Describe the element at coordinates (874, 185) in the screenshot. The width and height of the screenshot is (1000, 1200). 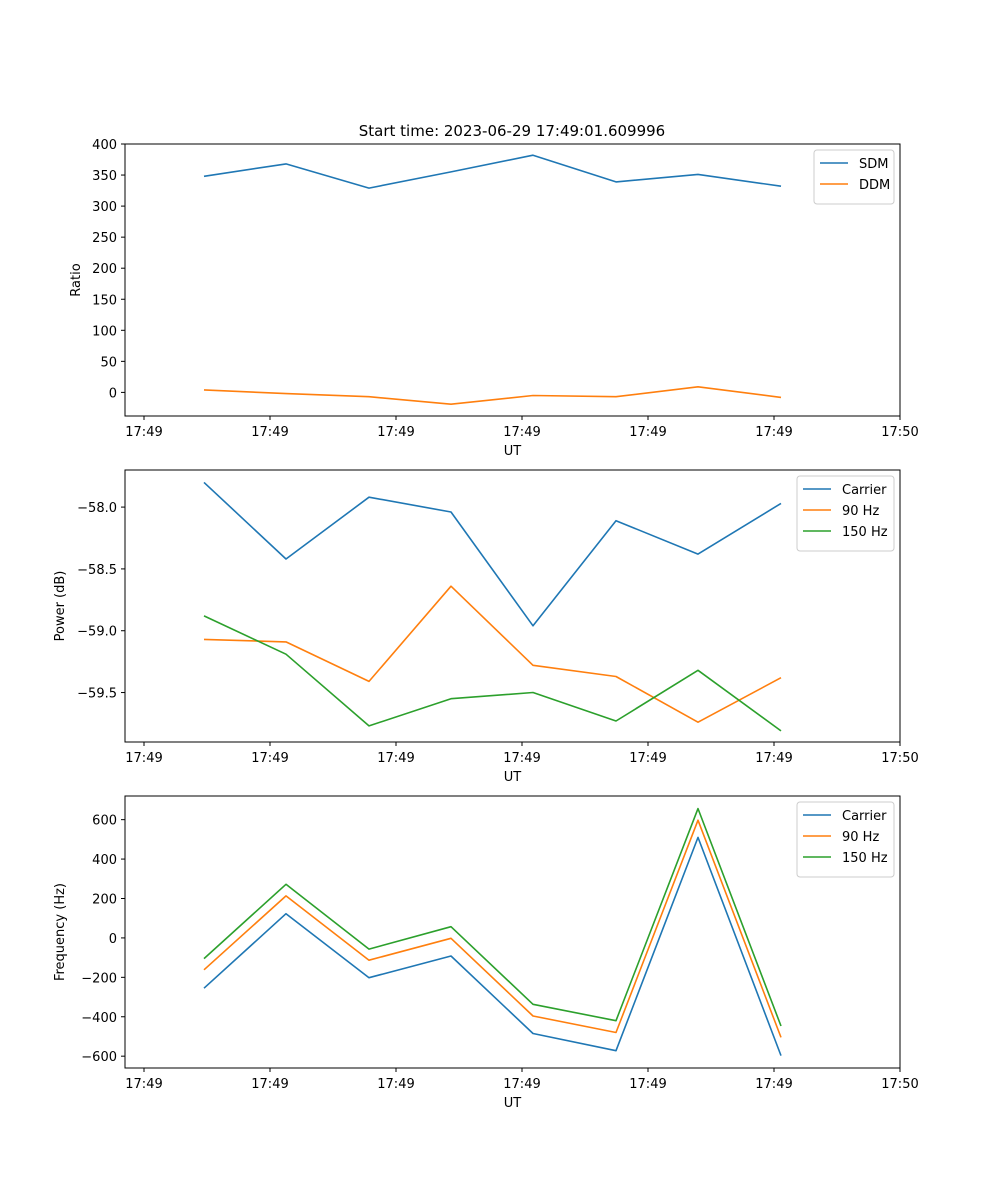
I see `legend-entry: DDM` at that location.